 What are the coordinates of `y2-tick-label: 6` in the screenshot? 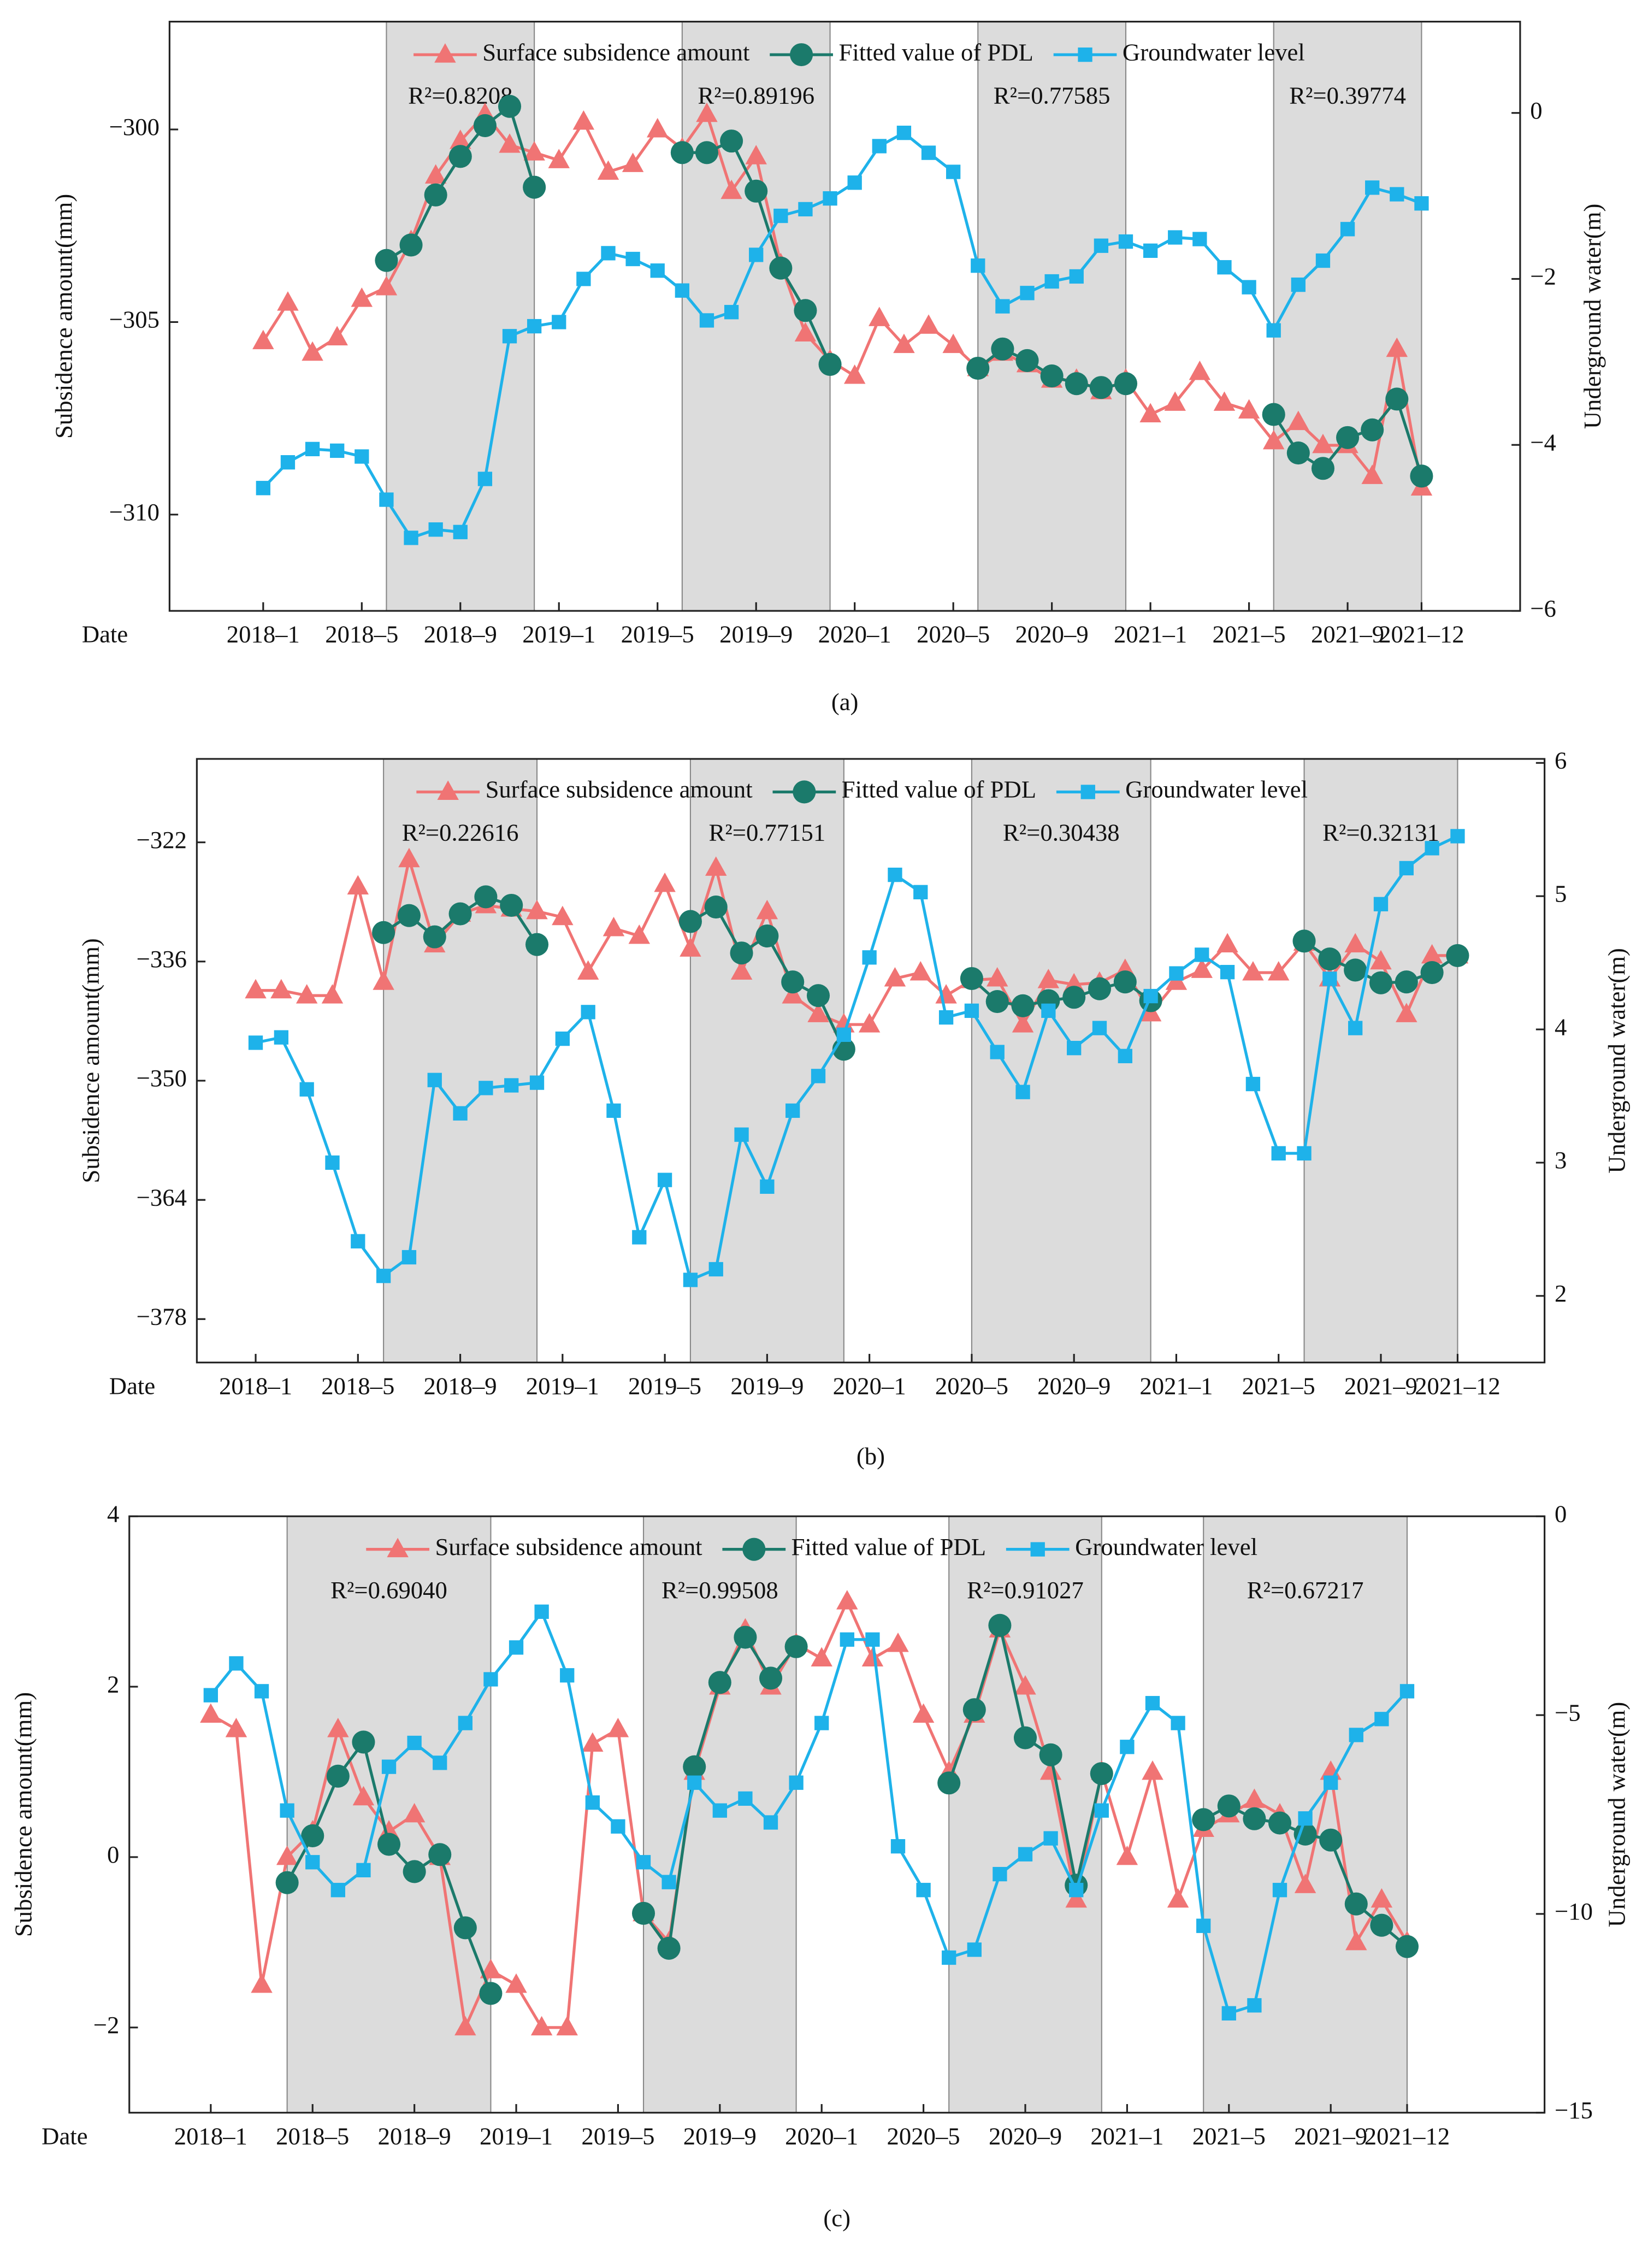 It's located at (1561, 760).